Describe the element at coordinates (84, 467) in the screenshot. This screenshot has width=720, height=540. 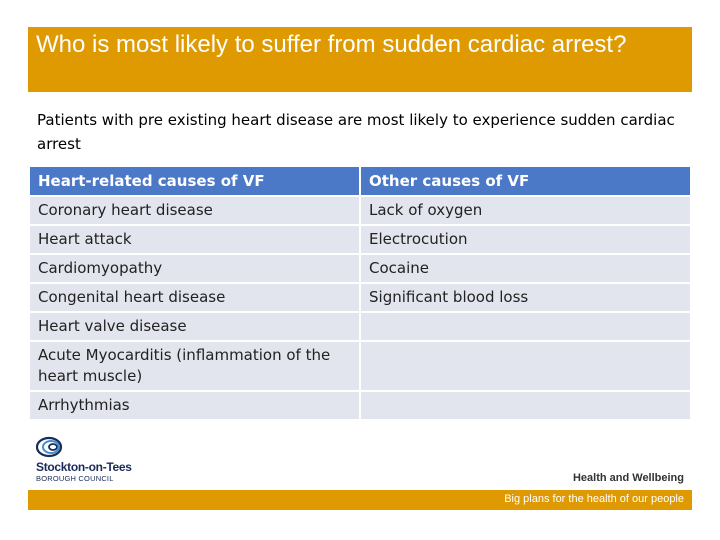
I see `org-name: Stockton-on-Tees` at that location.